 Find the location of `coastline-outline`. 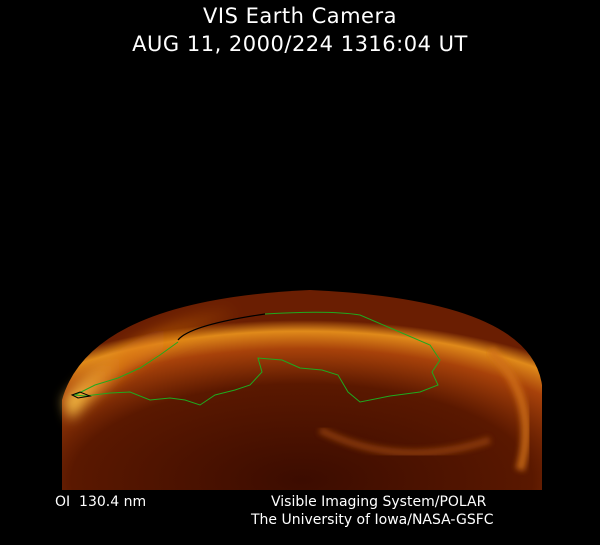

coastline-outline is located at coordinates (257, 358).